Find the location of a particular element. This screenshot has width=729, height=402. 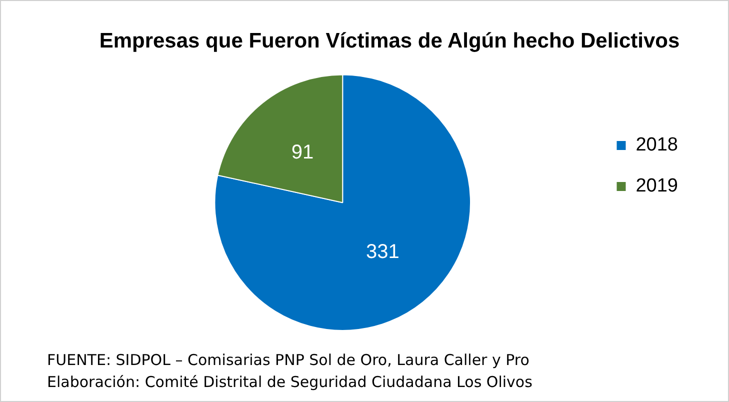

data-label: 331 is located at coordinates (383, 251).